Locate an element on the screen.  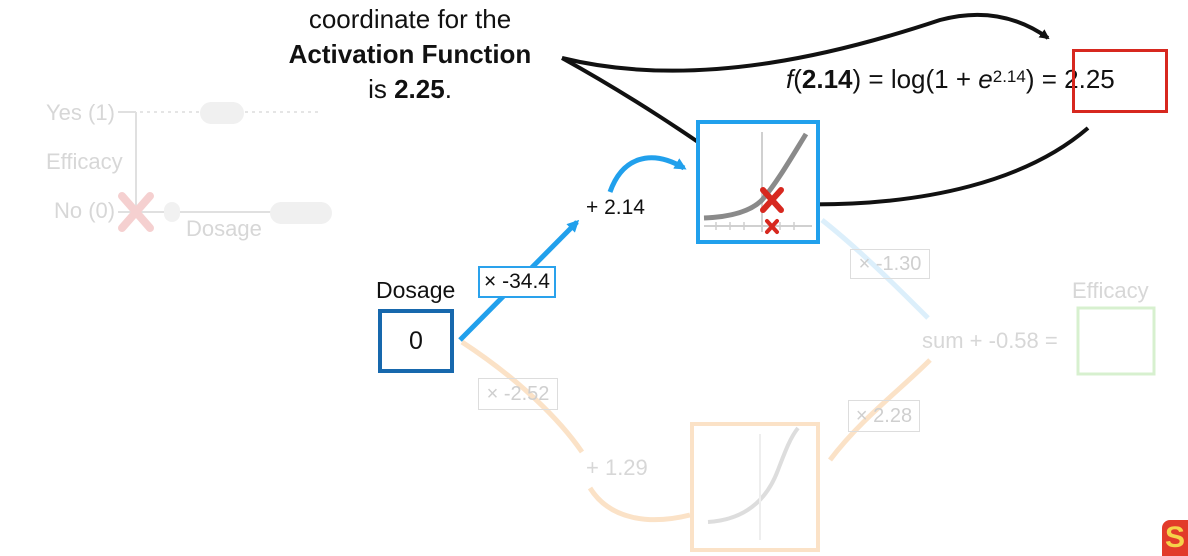
top-output-weight: × -1.30 is located at coordinates (890, 264).